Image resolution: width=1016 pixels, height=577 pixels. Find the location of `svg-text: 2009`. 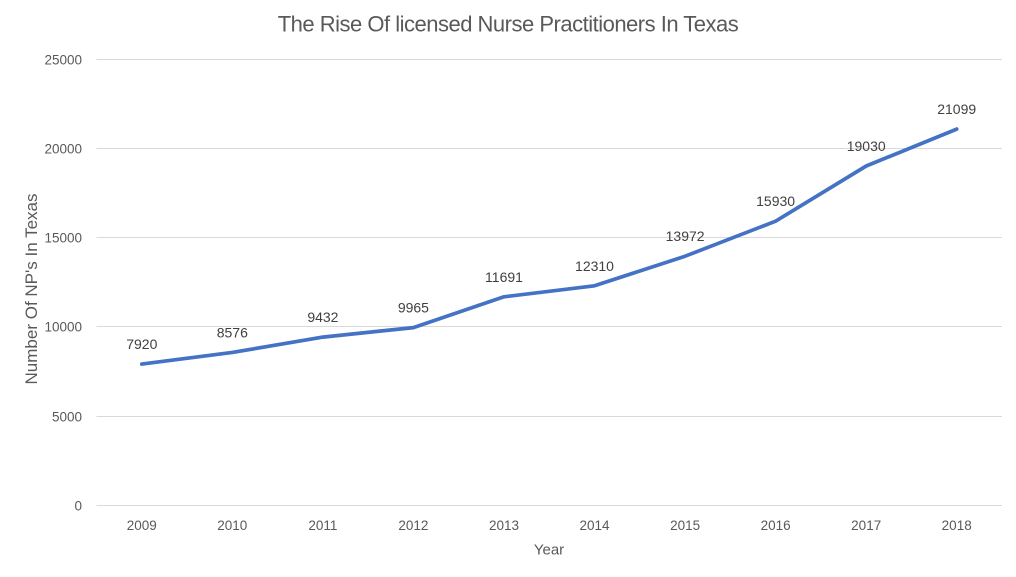

svg-text: 2009 is located at coordinates (142, 525).